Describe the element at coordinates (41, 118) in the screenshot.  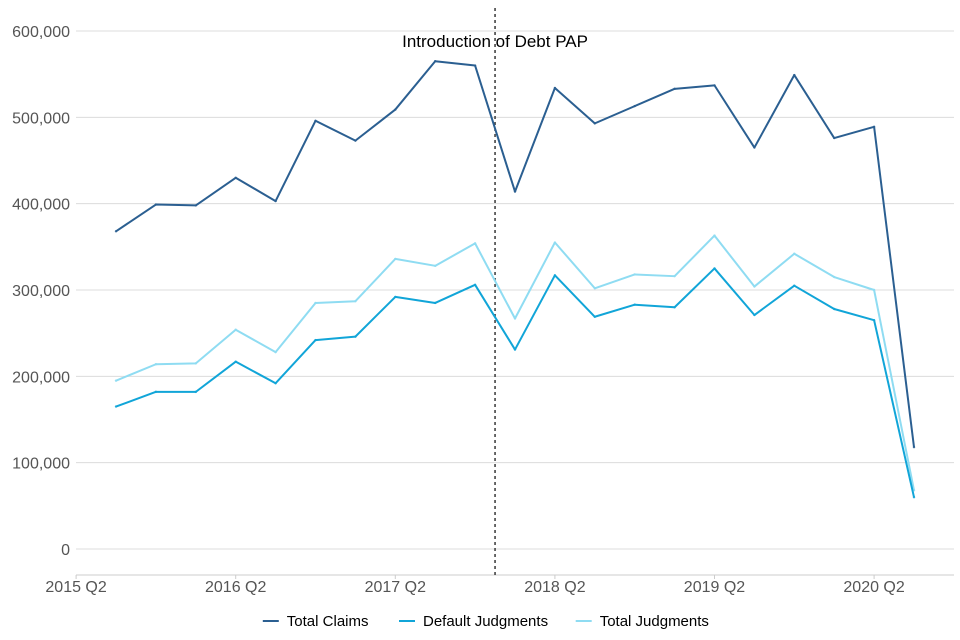
I see `y-tick-label-500000: 500,000` at that location.